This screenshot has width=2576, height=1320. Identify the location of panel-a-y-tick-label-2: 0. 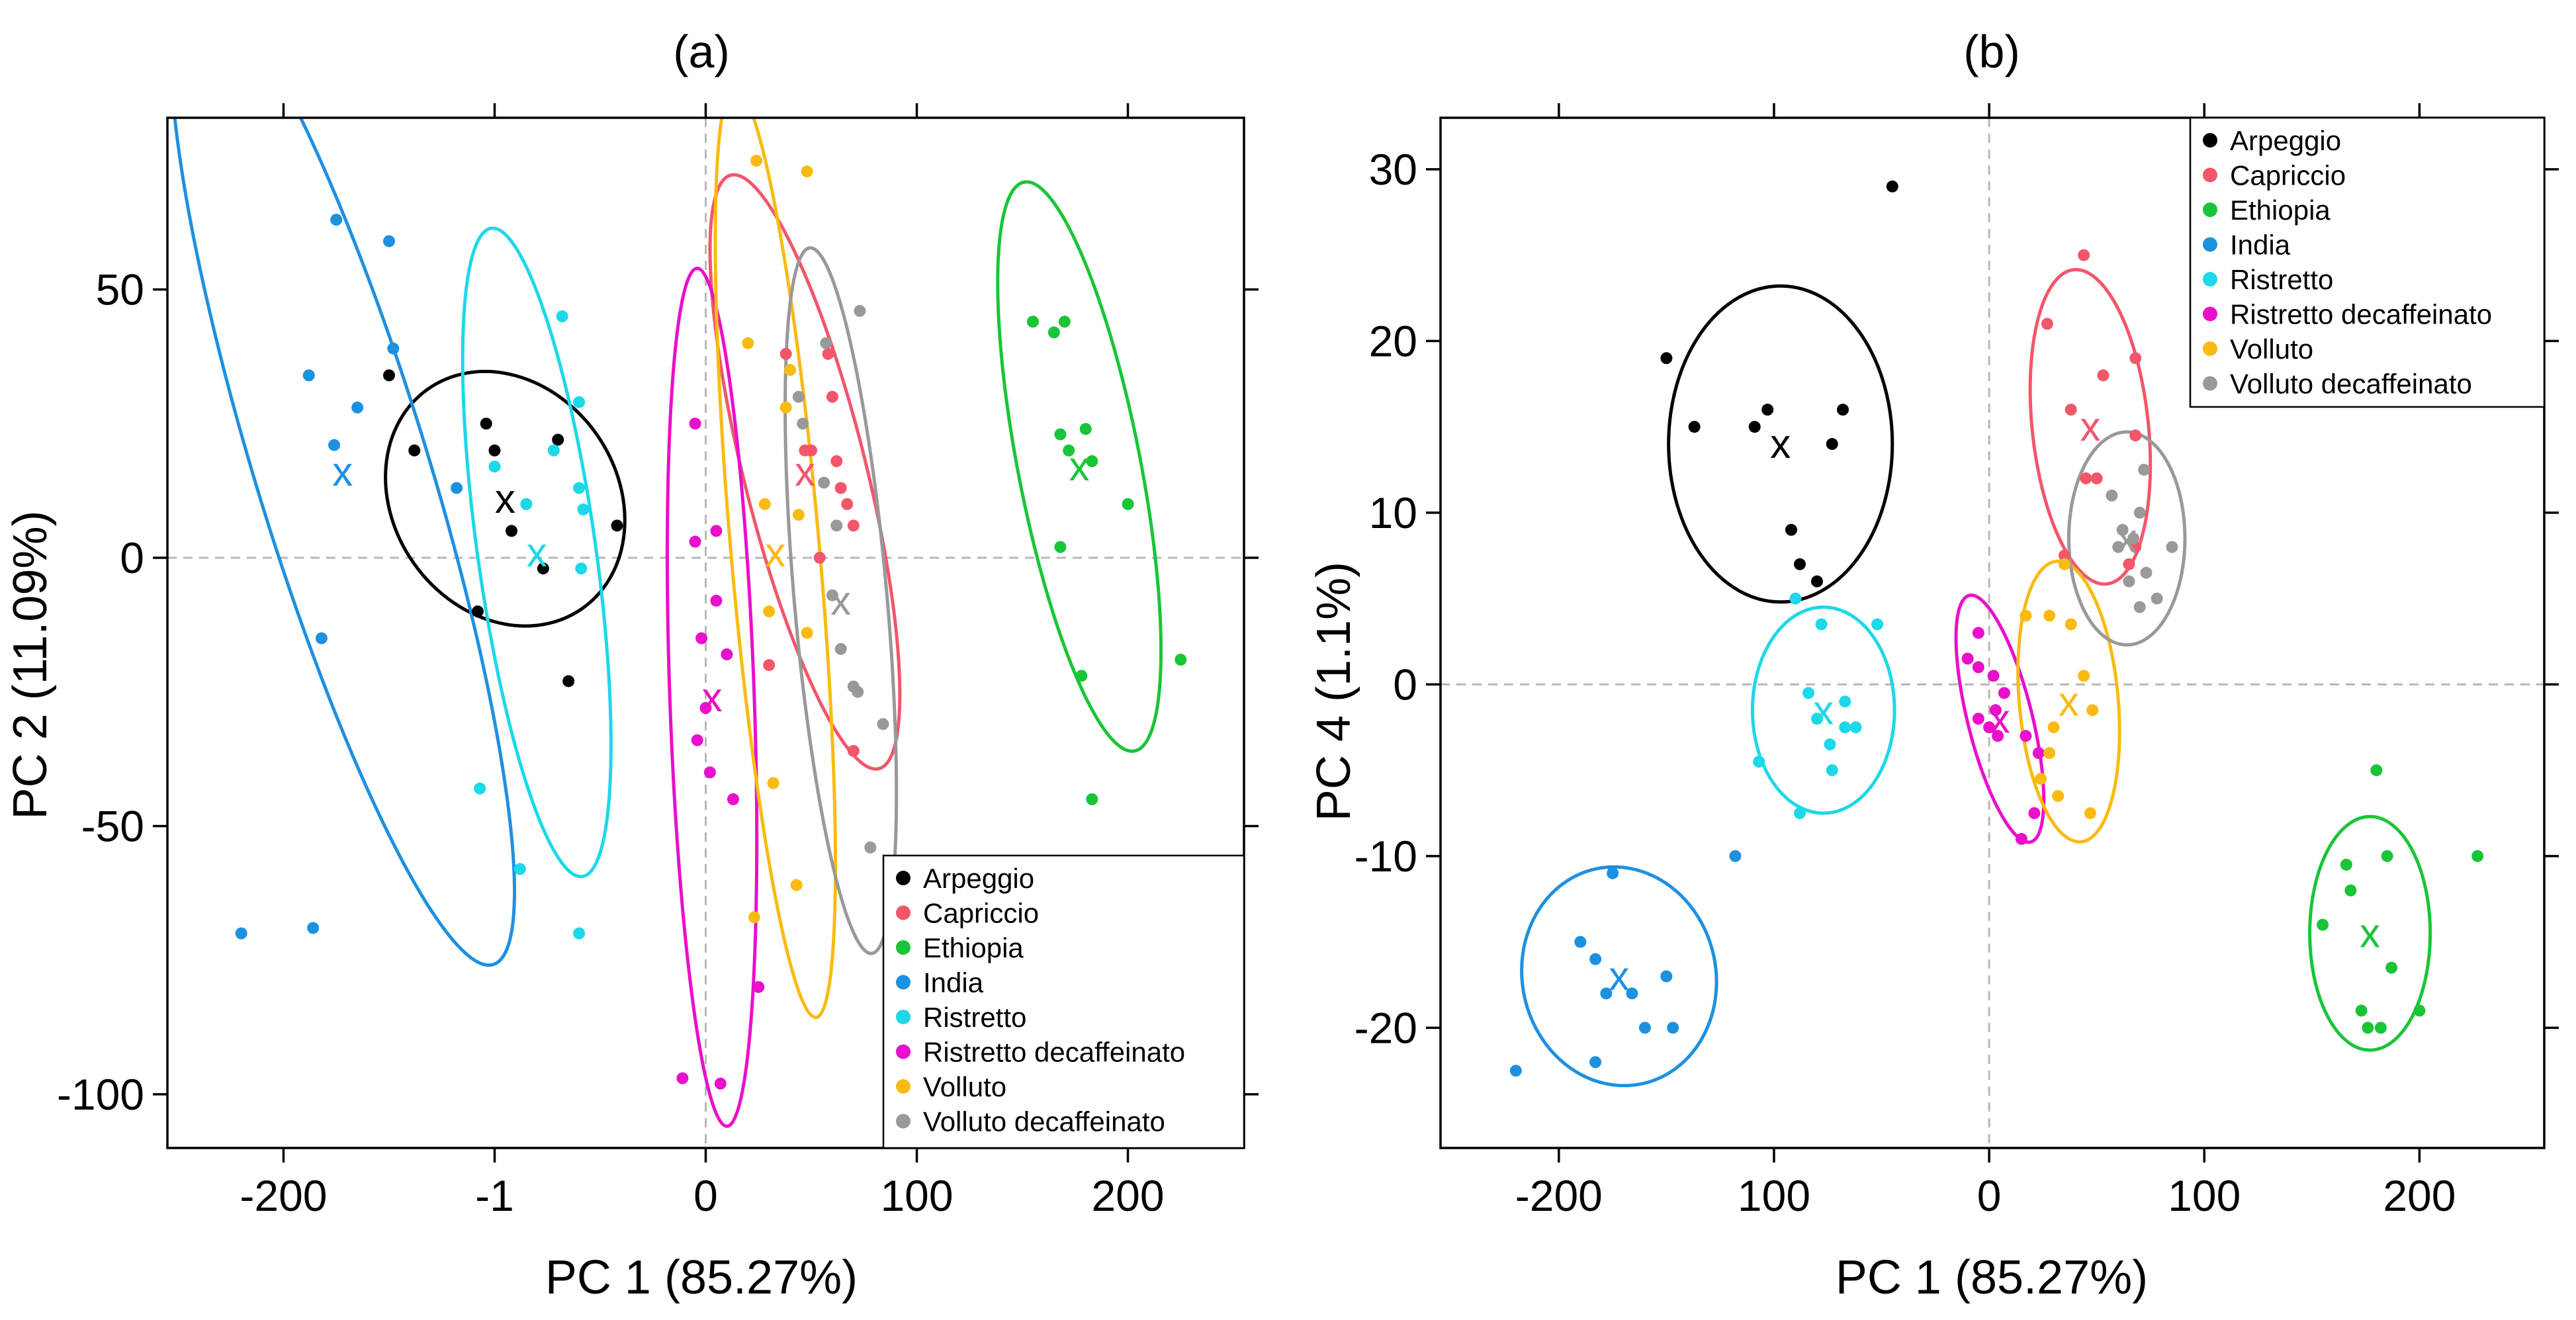
(132, 557).